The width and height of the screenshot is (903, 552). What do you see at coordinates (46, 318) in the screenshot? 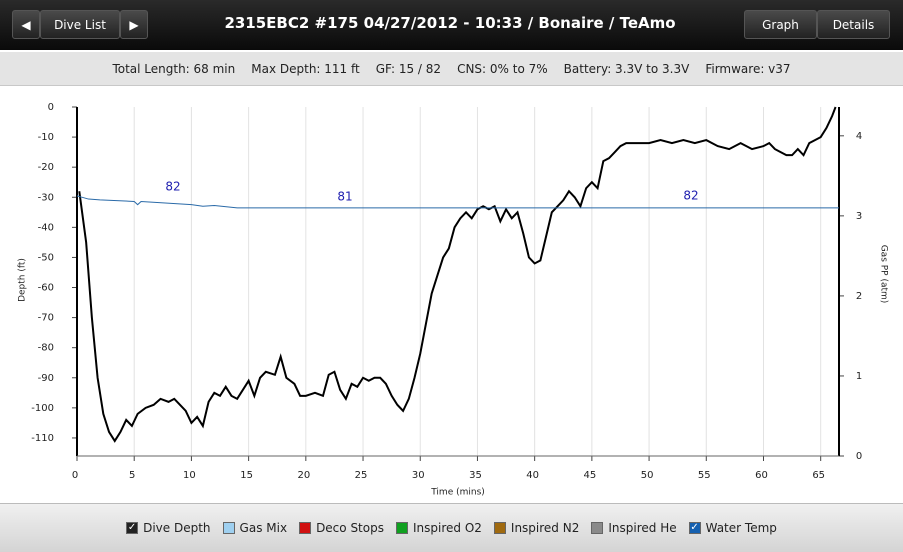
I see `y-tick-label: -70` at bounding box center [46, 318].